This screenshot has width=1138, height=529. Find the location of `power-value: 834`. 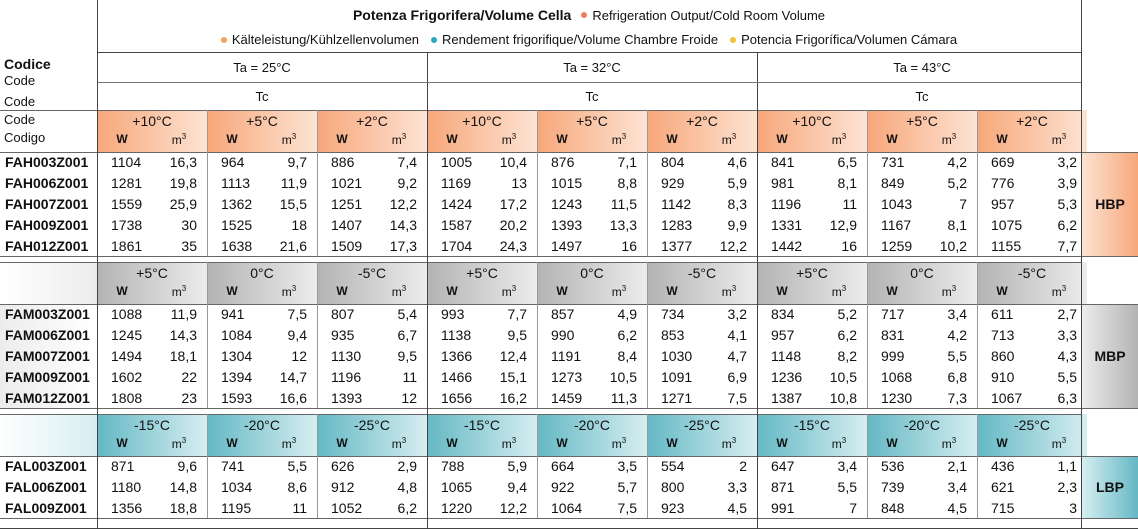

power-value: 834 is located at coordinates (783, 314).